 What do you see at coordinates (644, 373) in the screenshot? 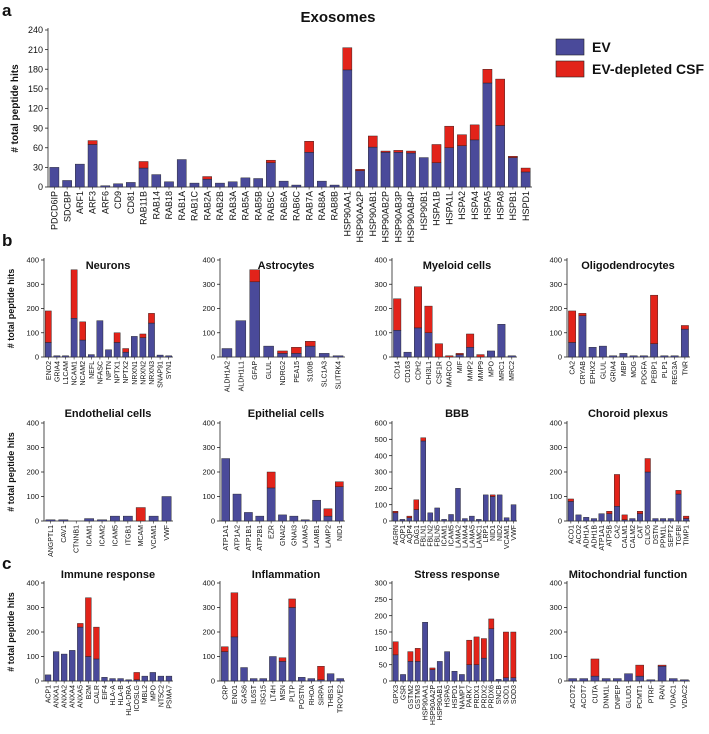
I see `x-tick-label: PDGFA` at bounding box center [644, 373].